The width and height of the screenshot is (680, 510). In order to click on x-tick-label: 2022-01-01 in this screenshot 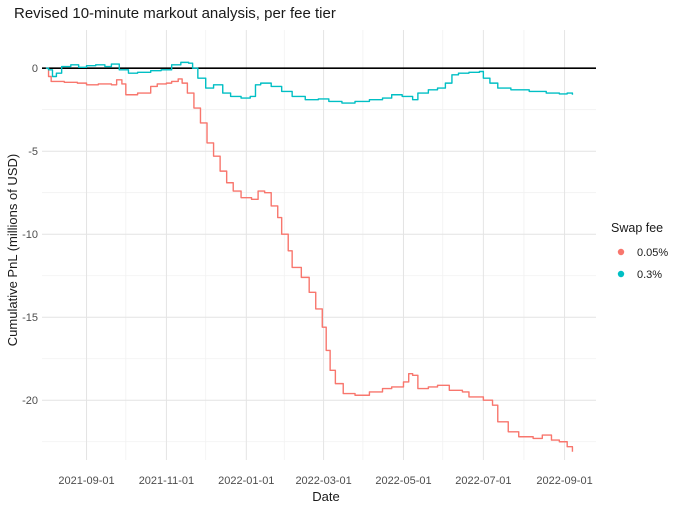, I will do `click(246, 481)`.